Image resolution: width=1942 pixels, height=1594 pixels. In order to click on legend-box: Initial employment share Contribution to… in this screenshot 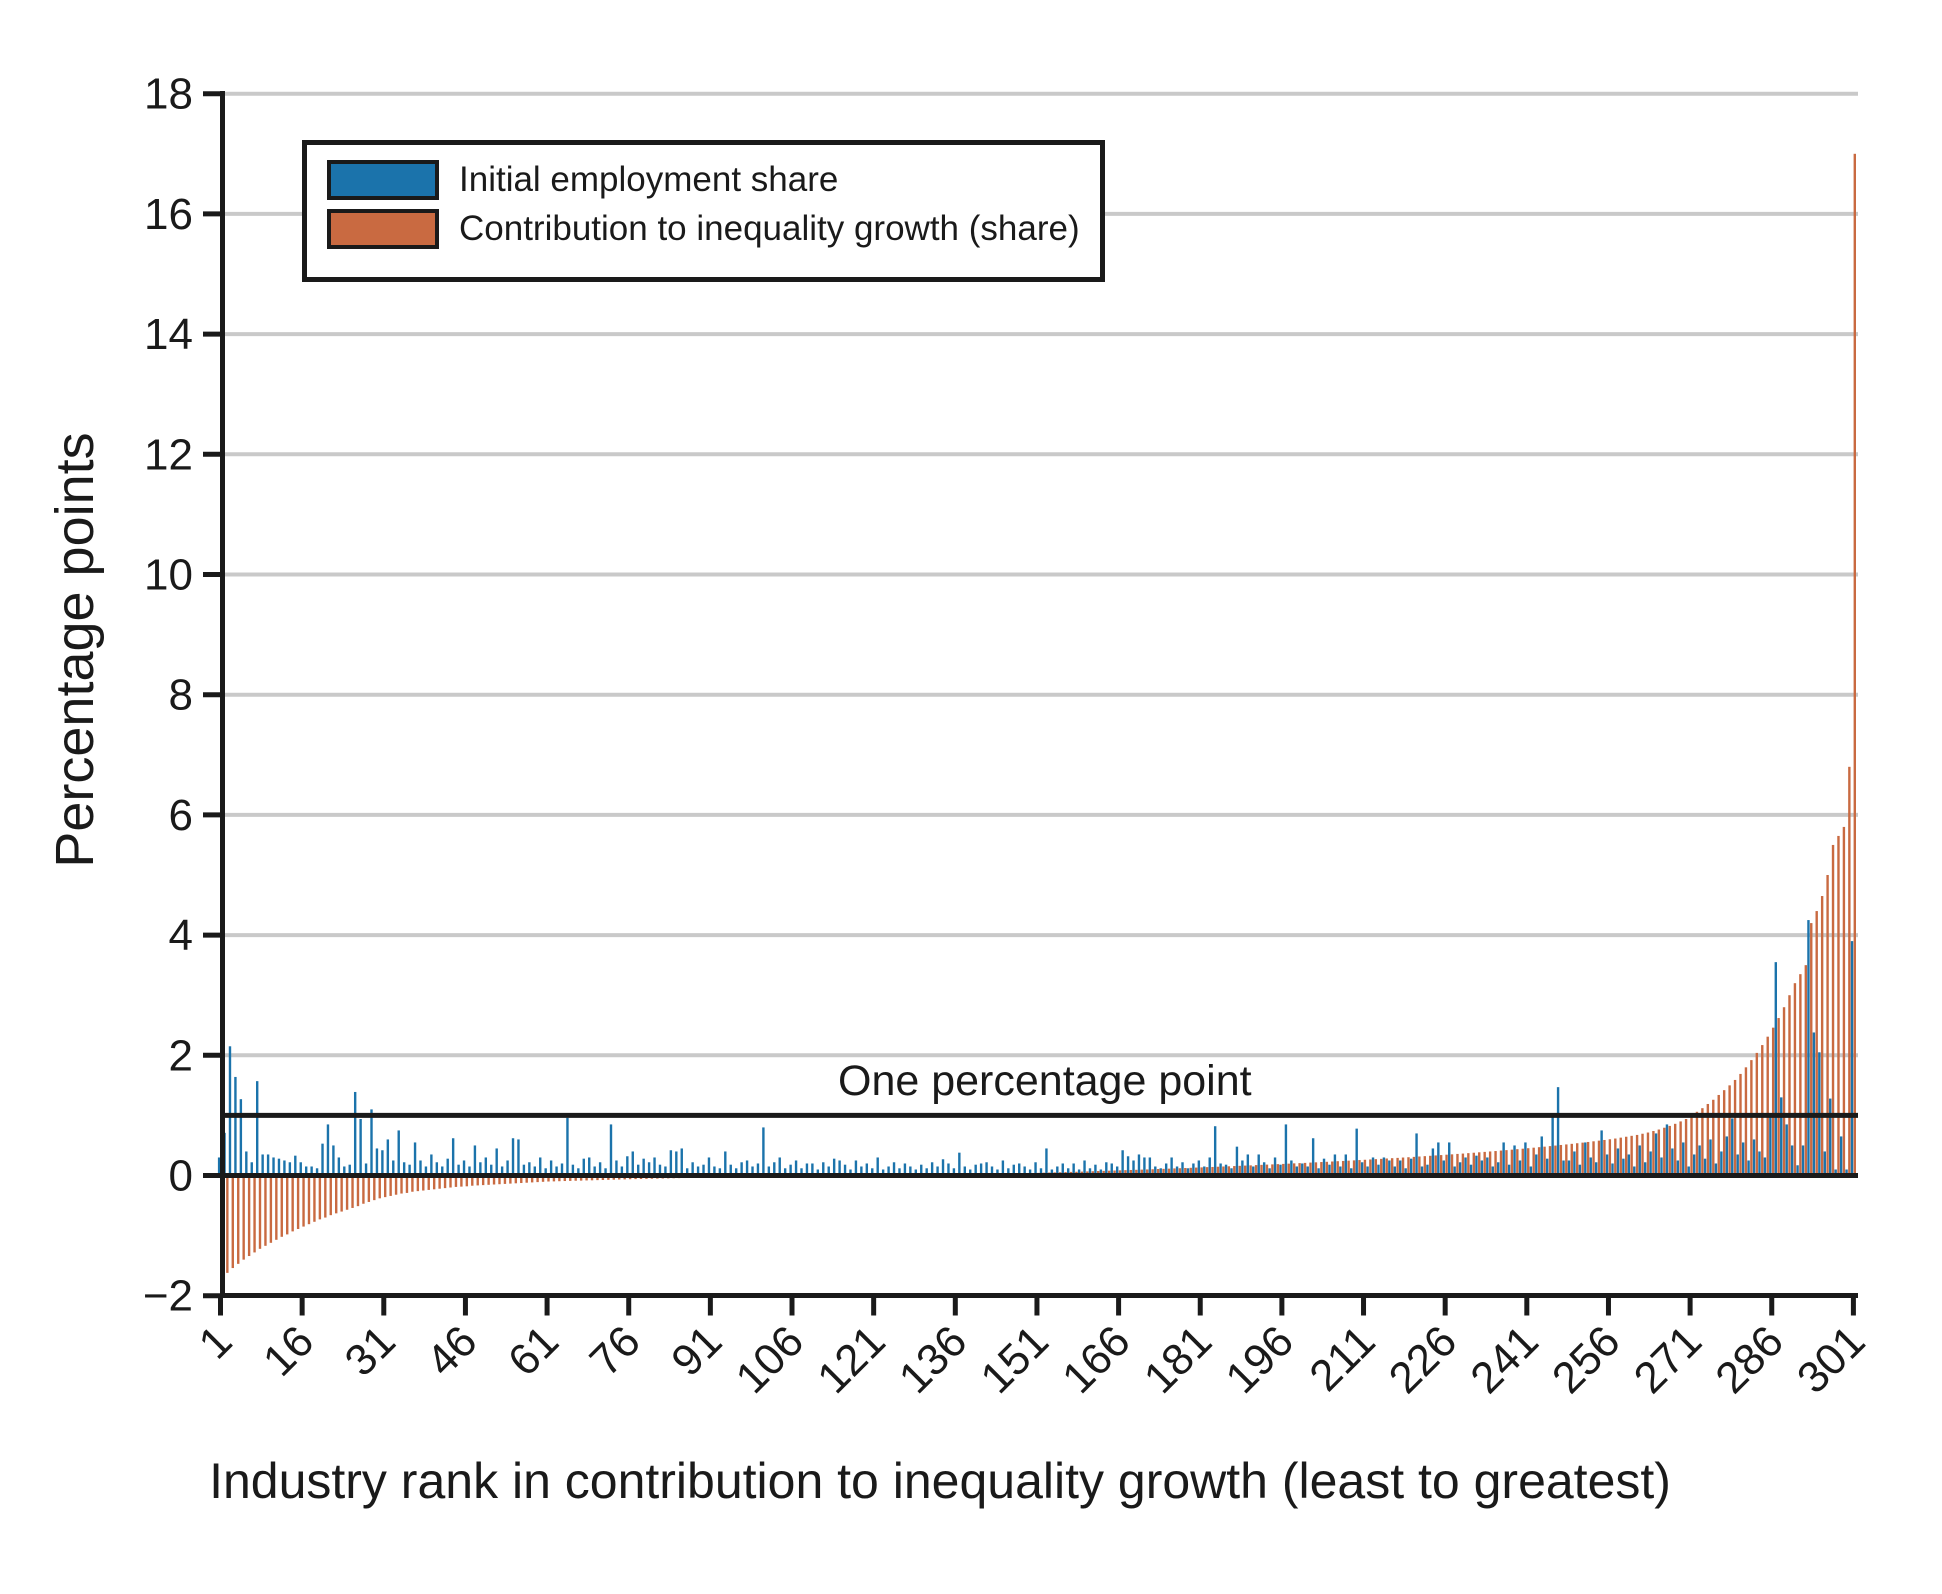, I will do `click(703, 211)`.